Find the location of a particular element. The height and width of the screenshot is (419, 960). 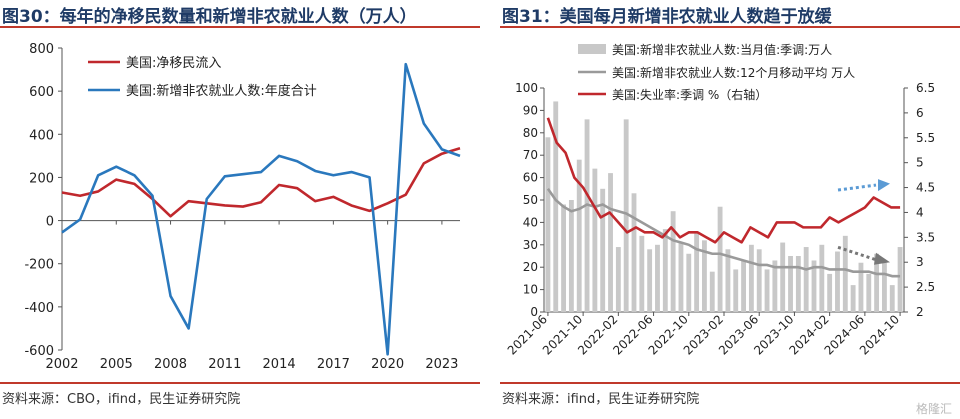

y-tick-label: 0 is located at coordinates (50, 222).